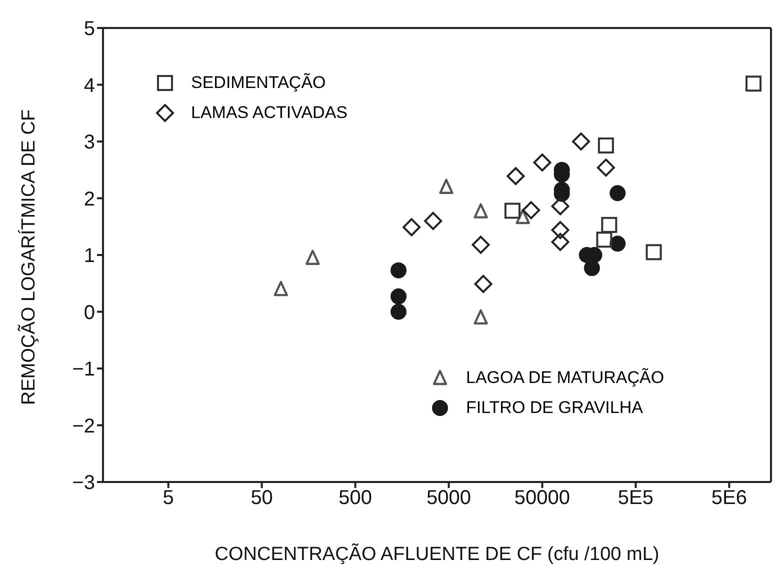 This screenshot has height=574, width=780. Describe the element at coordinates (89, 85) in the screenshot. I see `y-tick-label: 4` at that location.